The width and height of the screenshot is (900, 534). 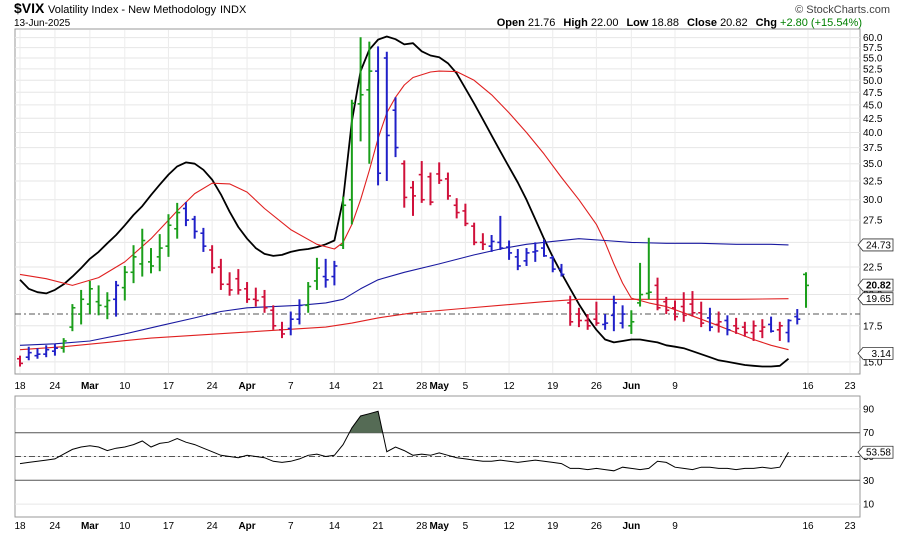 What do you see at coordinates (577, 23) in the screenshot?
I see `ohlc-high-label: High` at bounding box center [577, 23].